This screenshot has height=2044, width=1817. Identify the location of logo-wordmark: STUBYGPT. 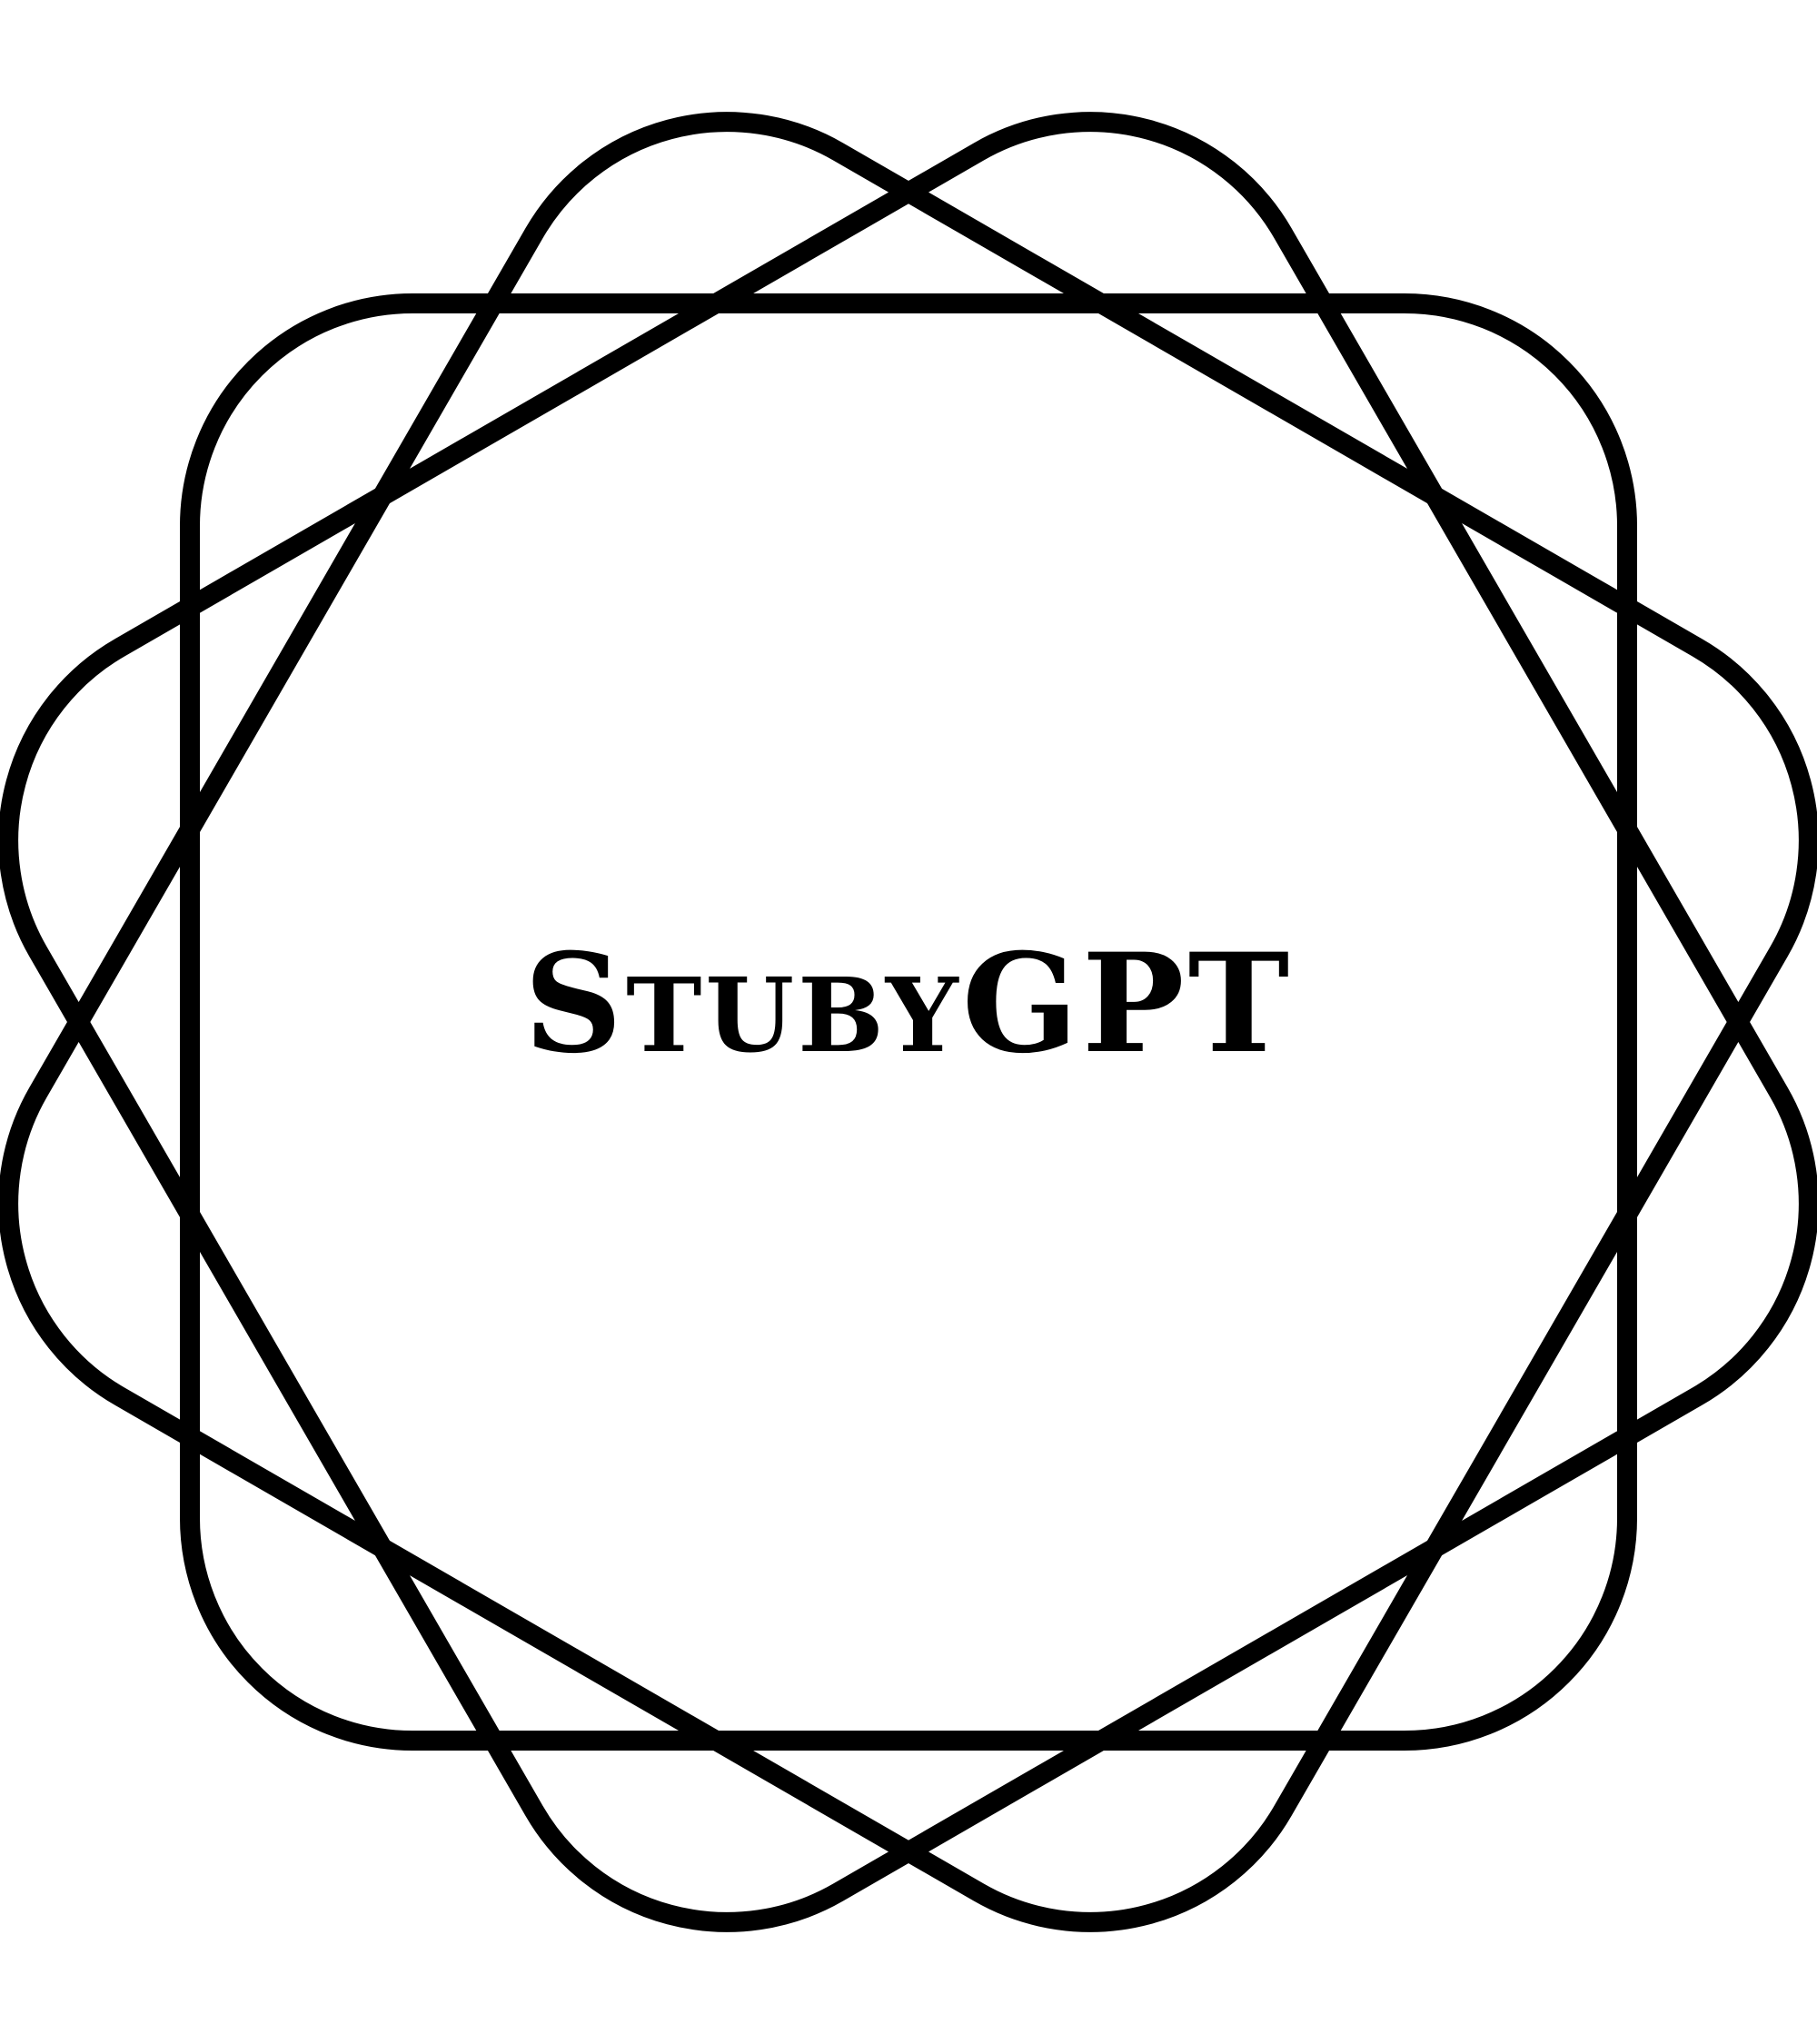
(908, 1004).